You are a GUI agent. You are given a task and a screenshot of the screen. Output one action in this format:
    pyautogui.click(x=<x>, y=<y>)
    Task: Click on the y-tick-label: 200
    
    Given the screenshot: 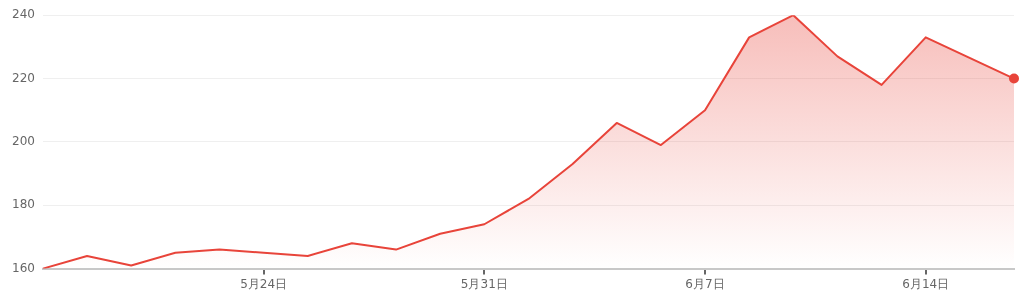 What is the action you would take?
    pyautogui.click(x=23, y=141)
    